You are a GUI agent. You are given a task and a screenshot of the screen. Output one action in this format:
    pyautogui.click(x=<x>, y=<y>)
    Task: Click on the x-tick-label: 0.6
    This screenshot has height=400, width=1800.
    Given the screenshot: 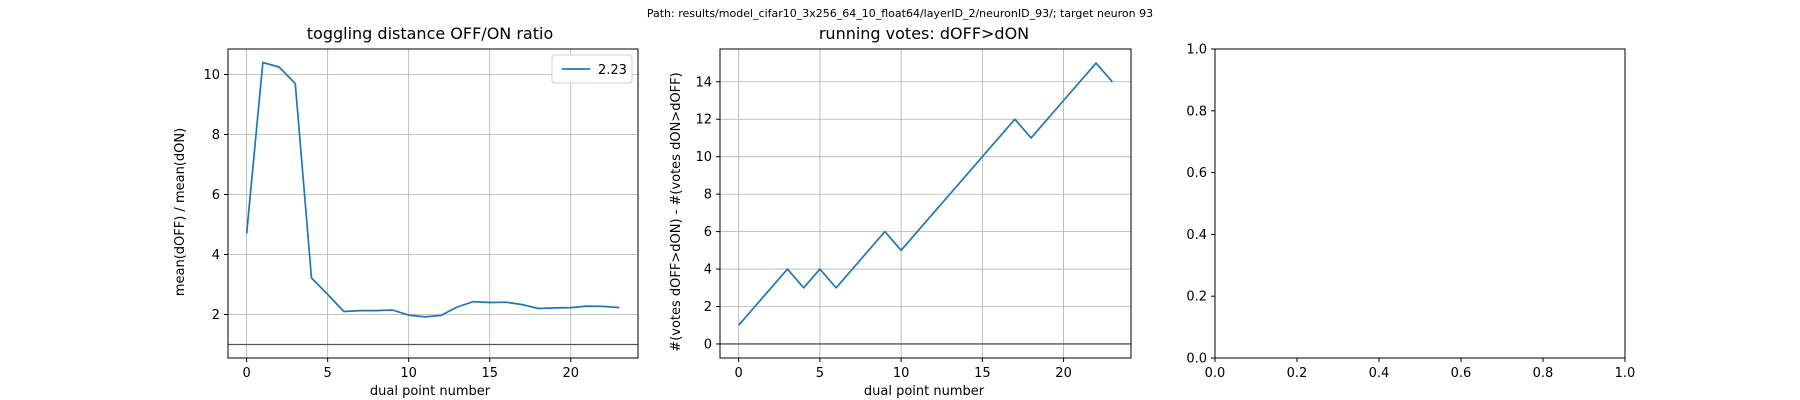 What is the action you would take?
    pyautogui.click(x=1461, y=373)
    